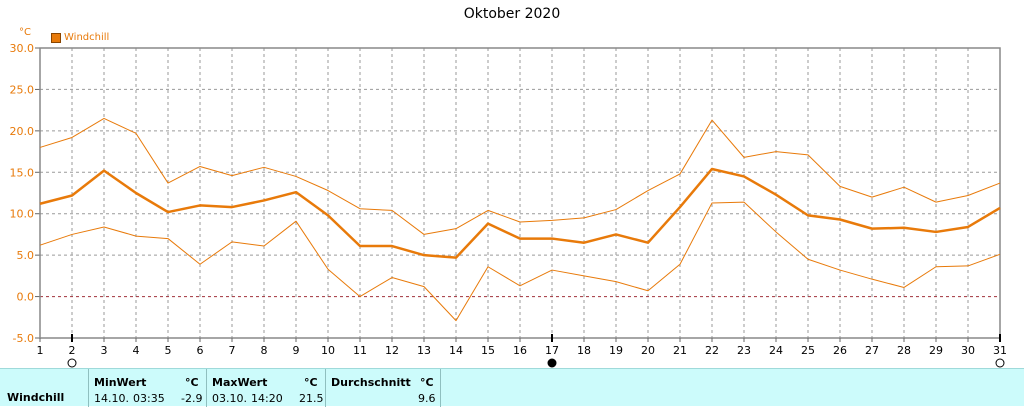 The image size is (1024, 407). Describe the element at coordinates (264, 350) in the screenshot. I see `x-tick-label: 8` at that location.